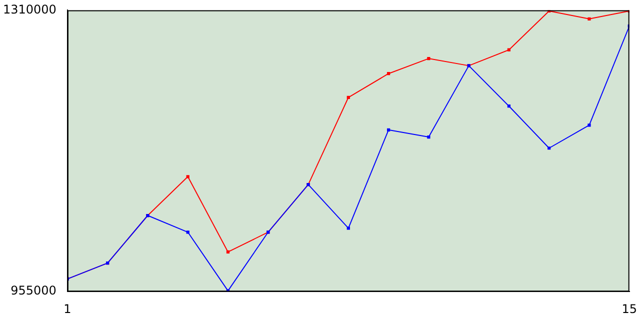 The width and height of the screenshot is (640, 320). I want to click on y-tick-label: 955000, so click(33, 291).